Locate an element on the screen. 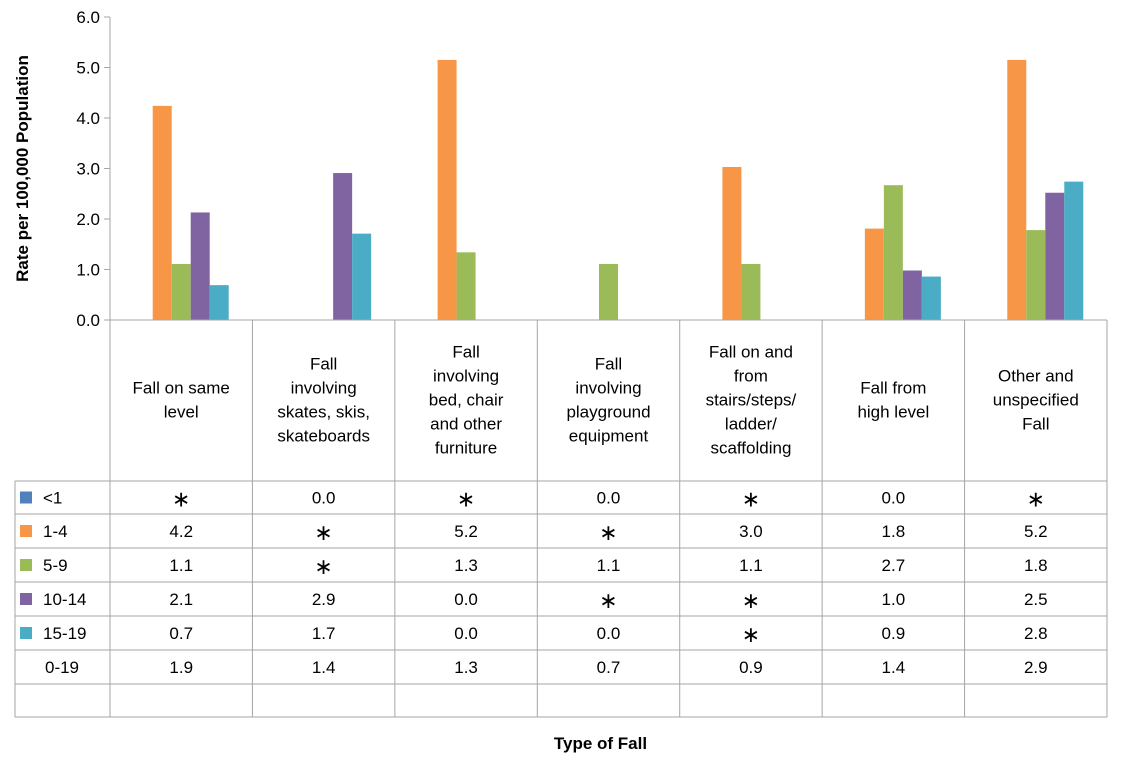 This screenshot has width=1131, height=766. category-label-line: furniture is located at coordinates (466, 448).